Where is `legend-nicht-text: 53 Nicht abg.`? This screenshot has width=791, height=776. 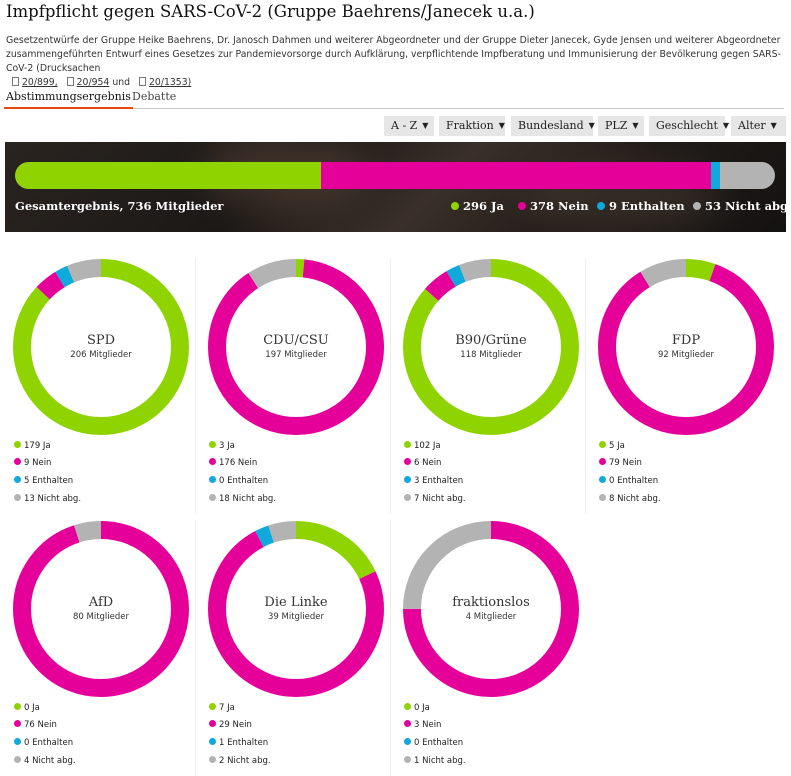
legend-nicht-text: 53 Nicht abg. is located at coordinates (745, 206).